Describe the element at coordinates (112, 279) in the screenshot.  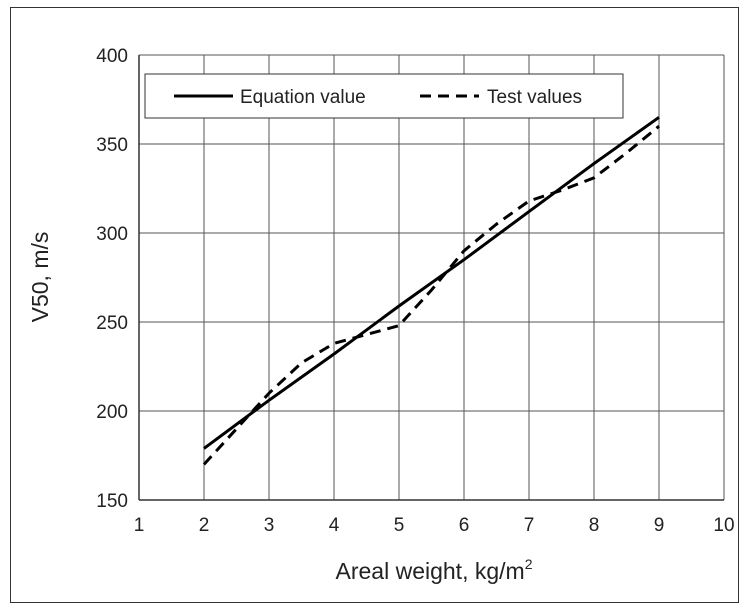
I see `y-tick-labels: 150 200 250 300 350 400` at that location.